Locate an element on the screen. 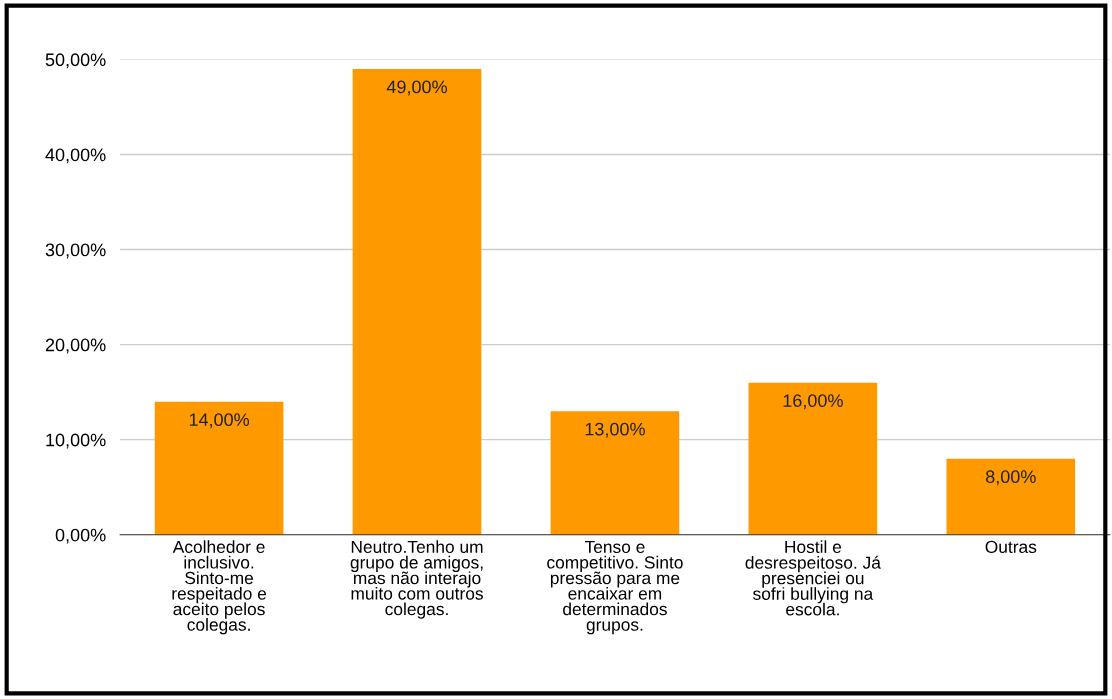 This screenshot has height=699, width=1112. y-tick-label: 40,00% is located at coordinates (75, 156).